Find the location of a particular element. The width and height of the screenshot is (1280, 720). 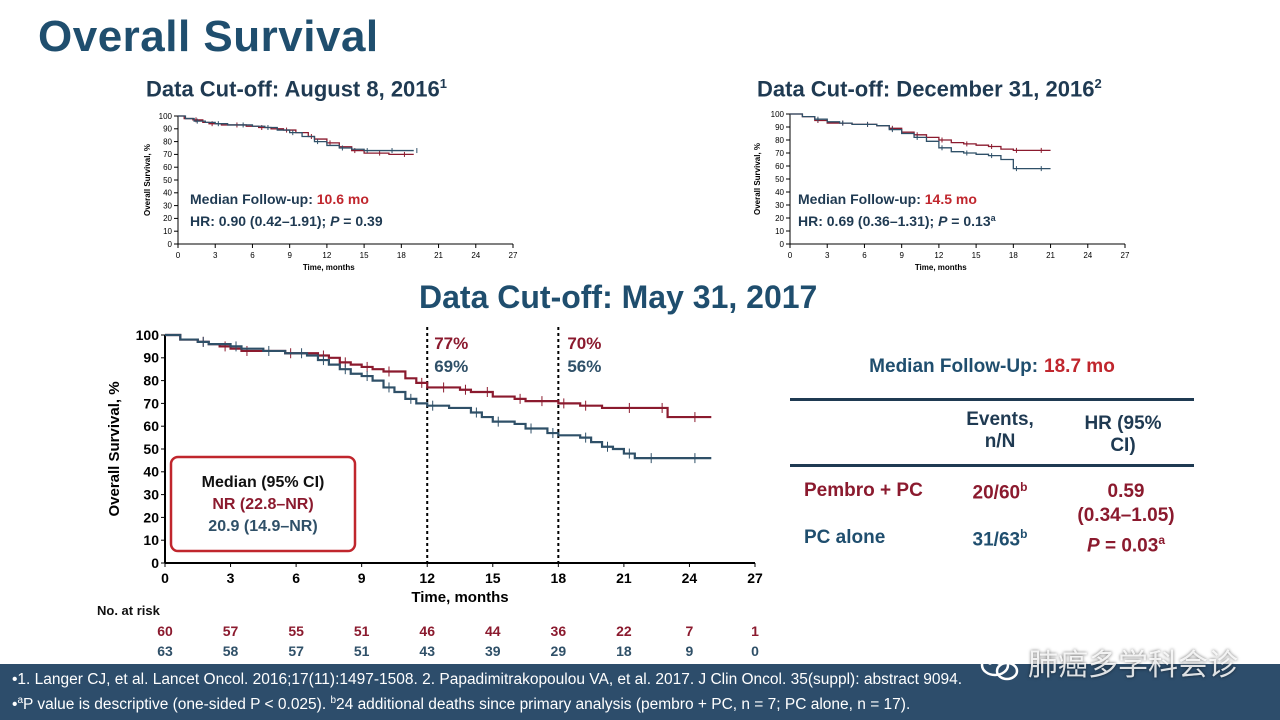

at-risk-pembro-count: 46 is located at coordinates (427, 631).